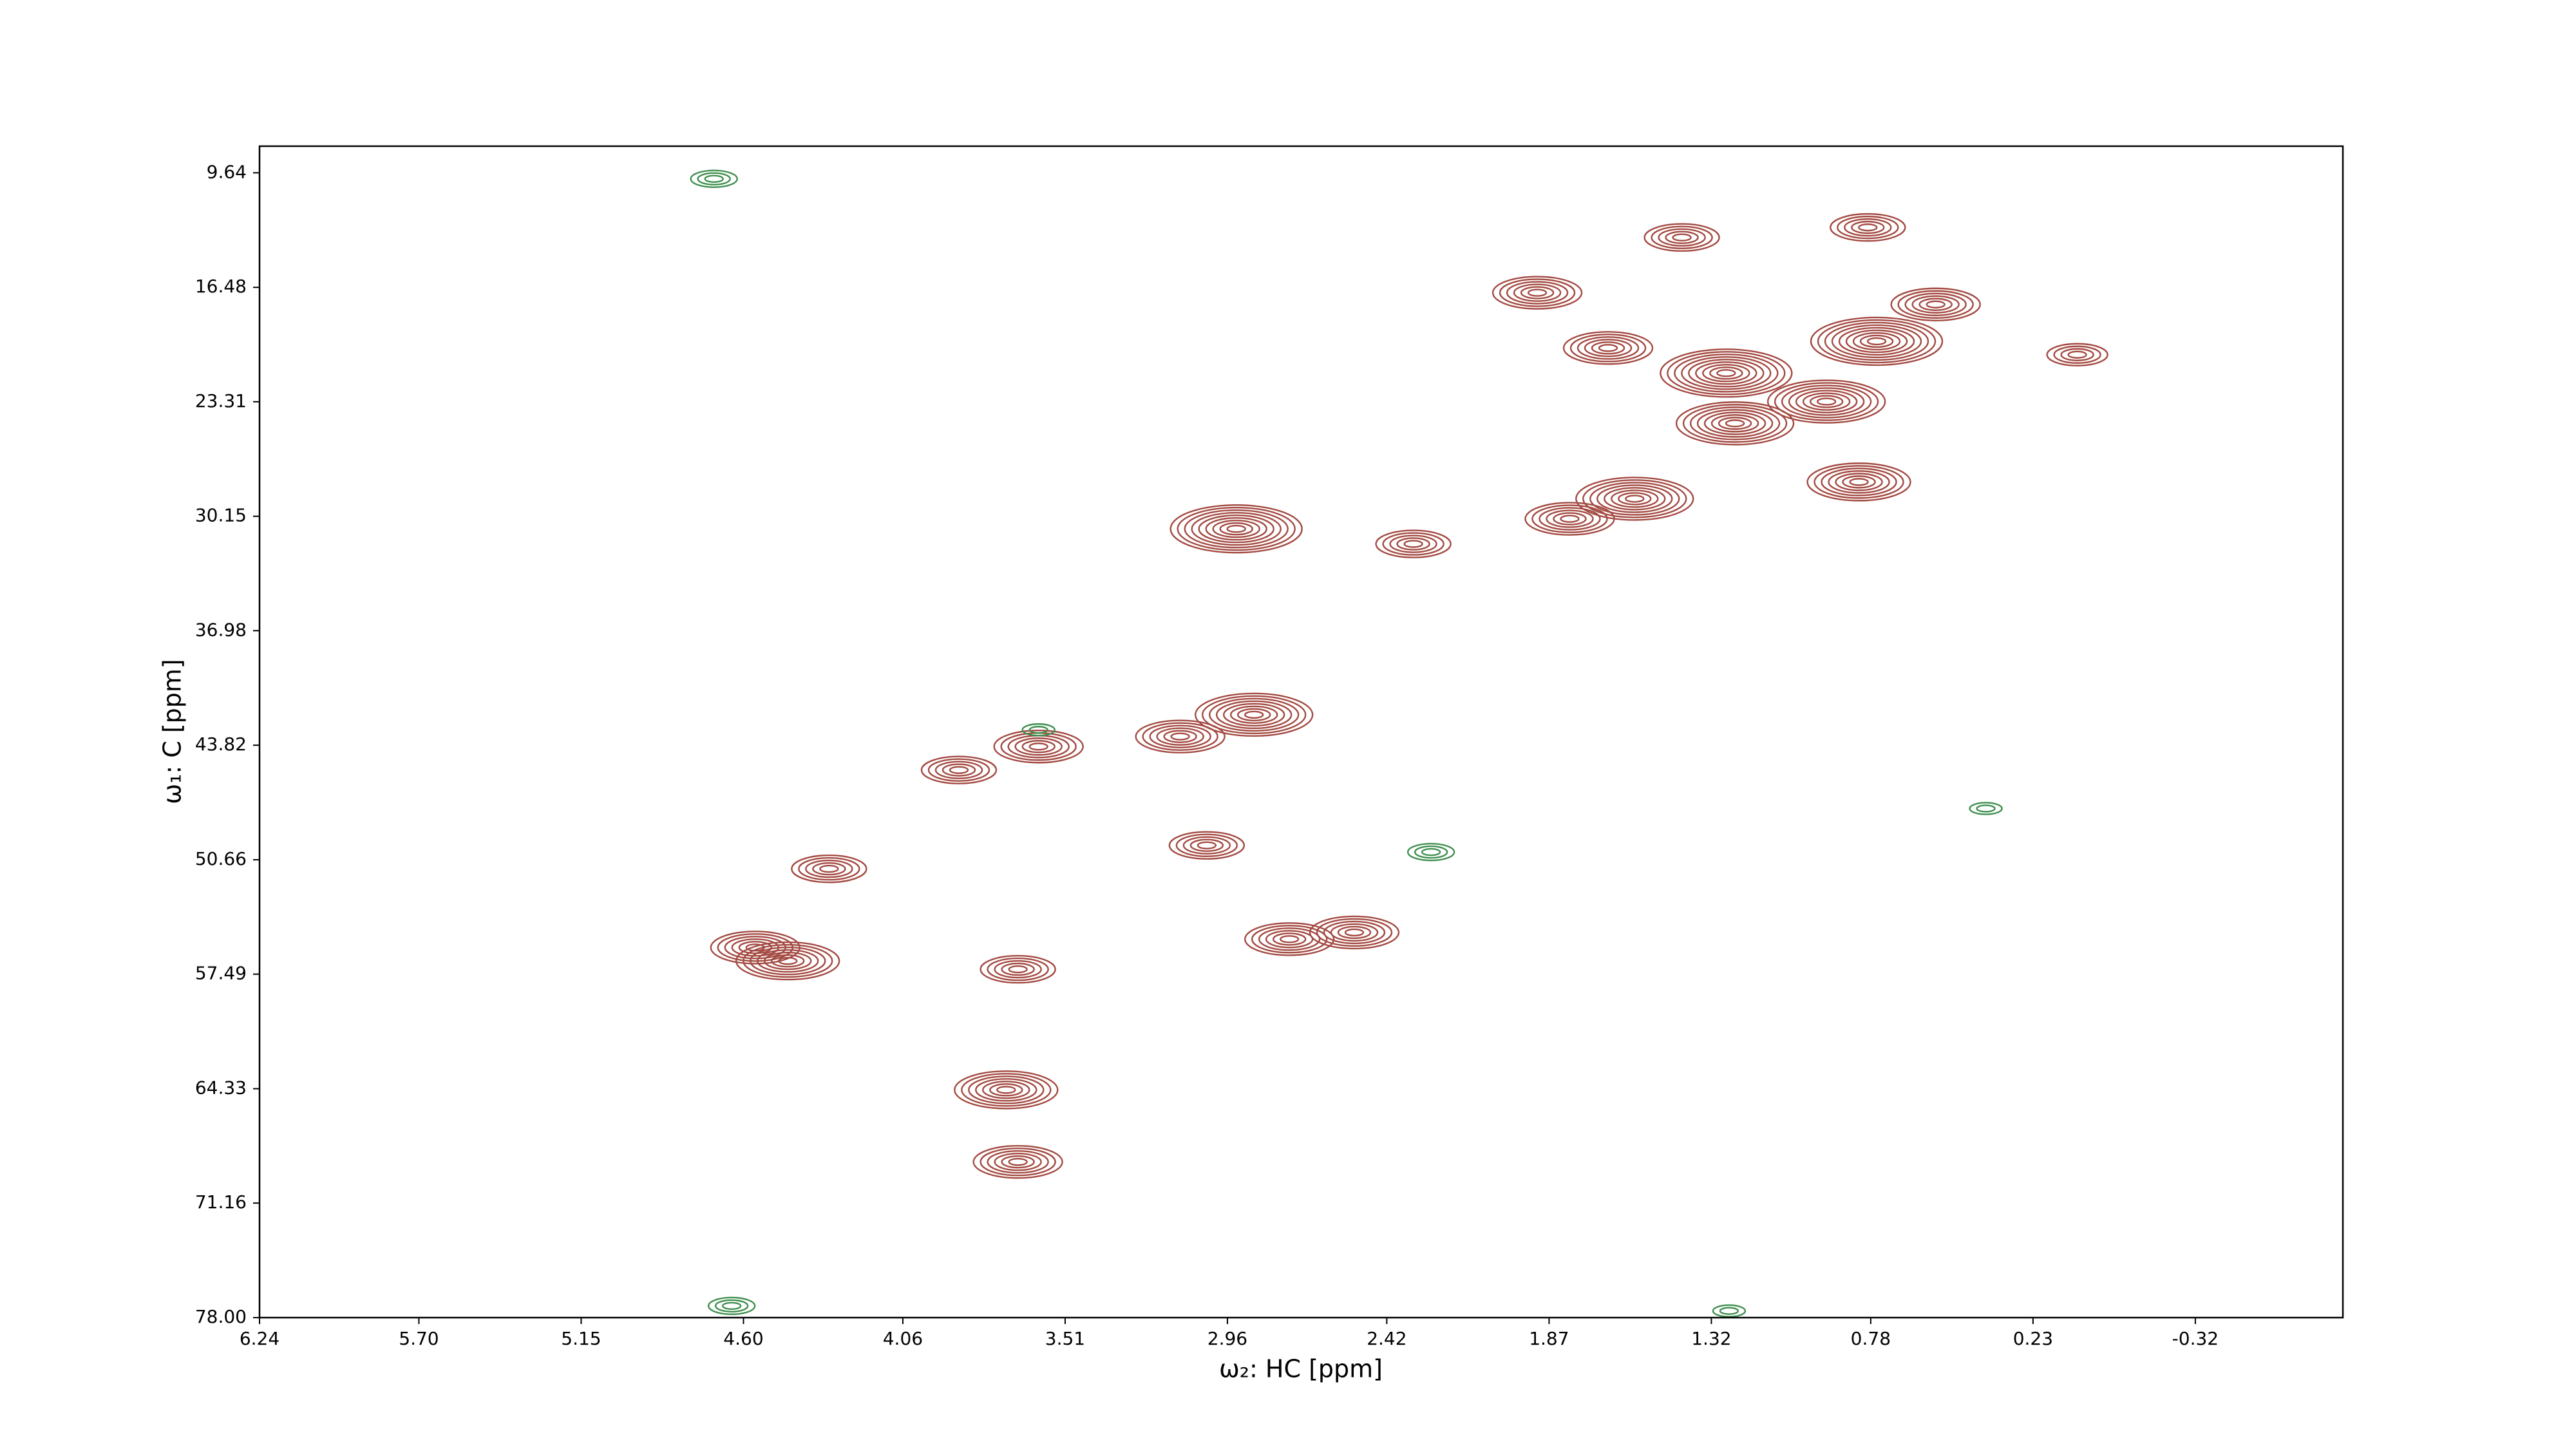 This screenshot has height=1449, width=2576. What do you see at coordinates (221, 858) in the screenshot?
I see `y-tick-label: 50.66` at bounding box center [221, 858].